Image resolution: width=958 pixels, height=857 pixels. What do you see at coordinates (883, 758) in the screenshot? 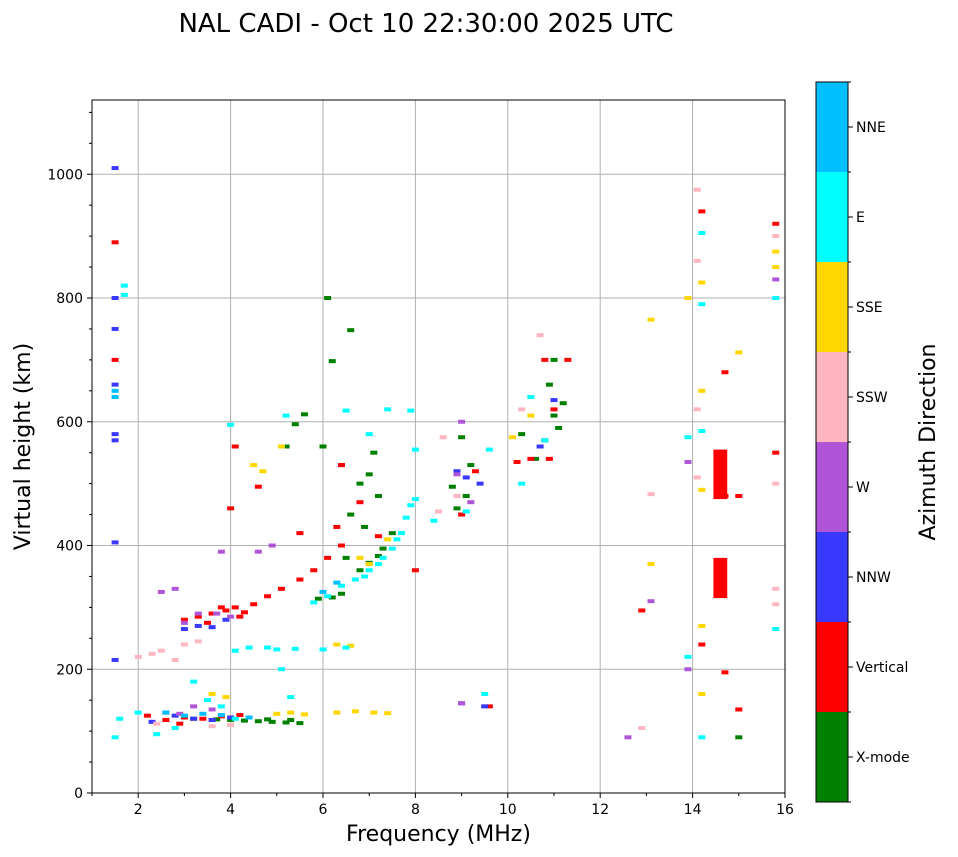
I see `colorbar-tick-label: X-mode` at bounding box center [883, 758].